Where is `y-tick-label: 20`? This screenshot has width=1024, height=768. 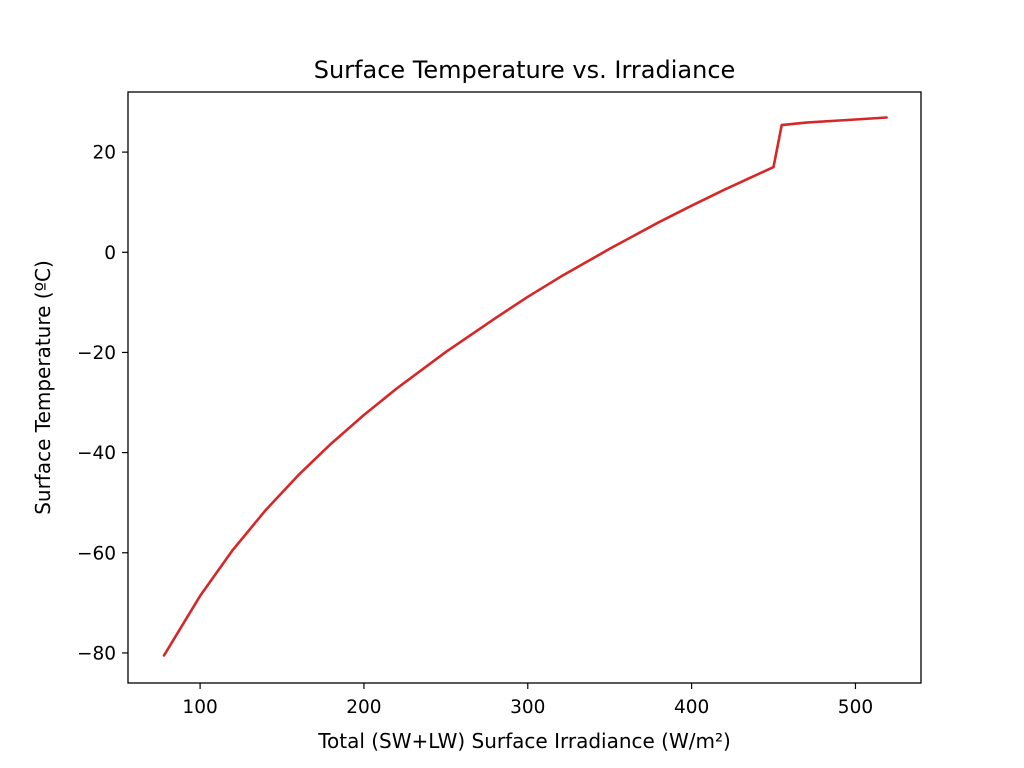 y-tick-label: 20 is located at coordinates (104, 153).